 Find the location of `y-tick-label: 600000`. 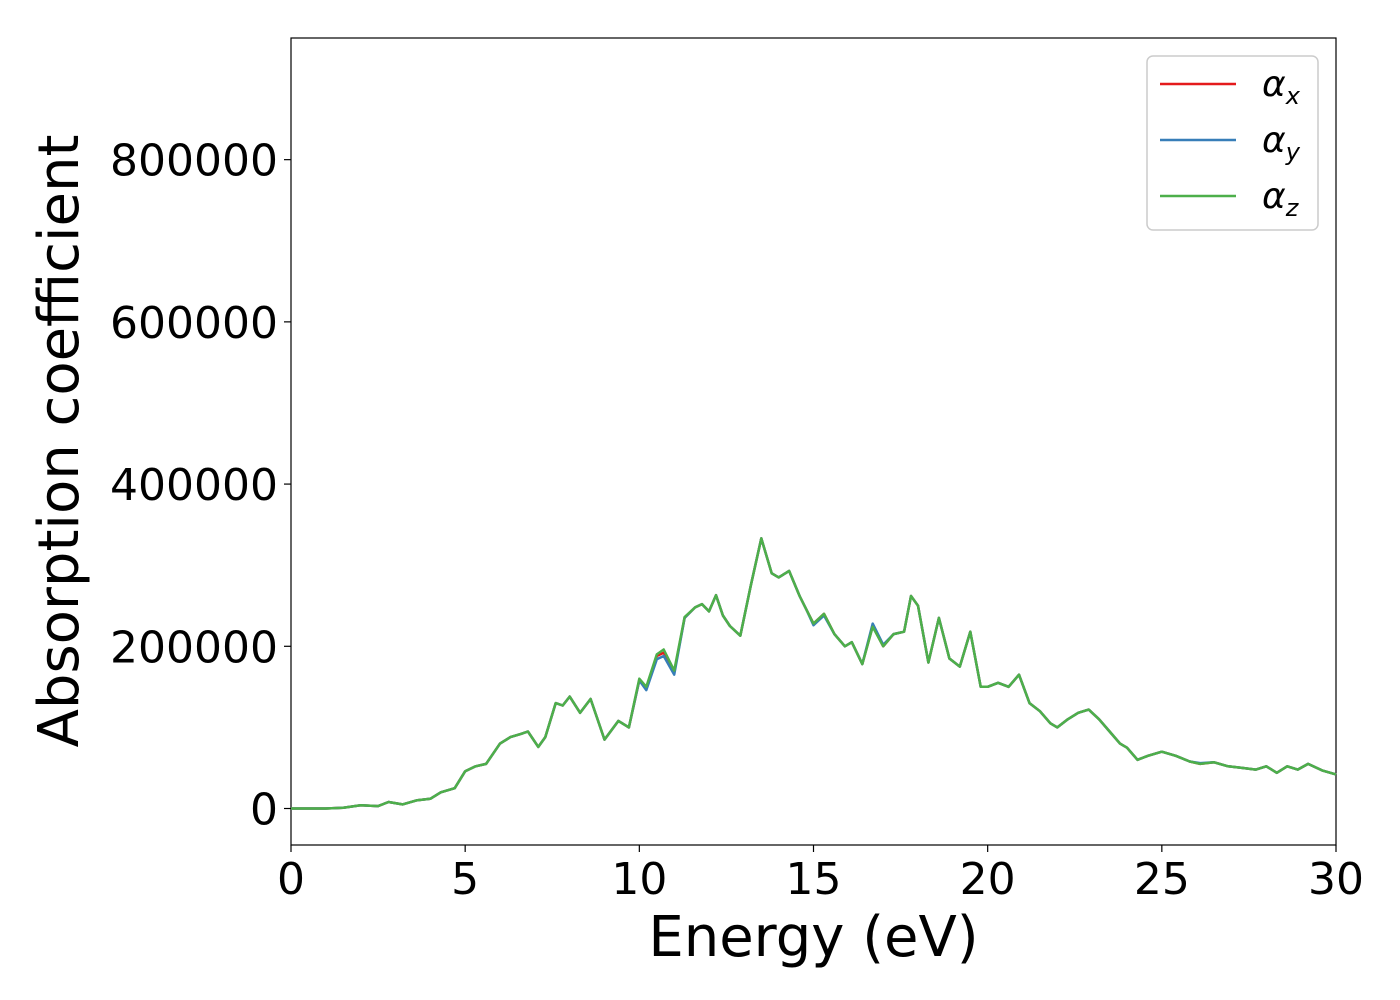

y-tick-label: 600000 is located at coordinates (194, 323).